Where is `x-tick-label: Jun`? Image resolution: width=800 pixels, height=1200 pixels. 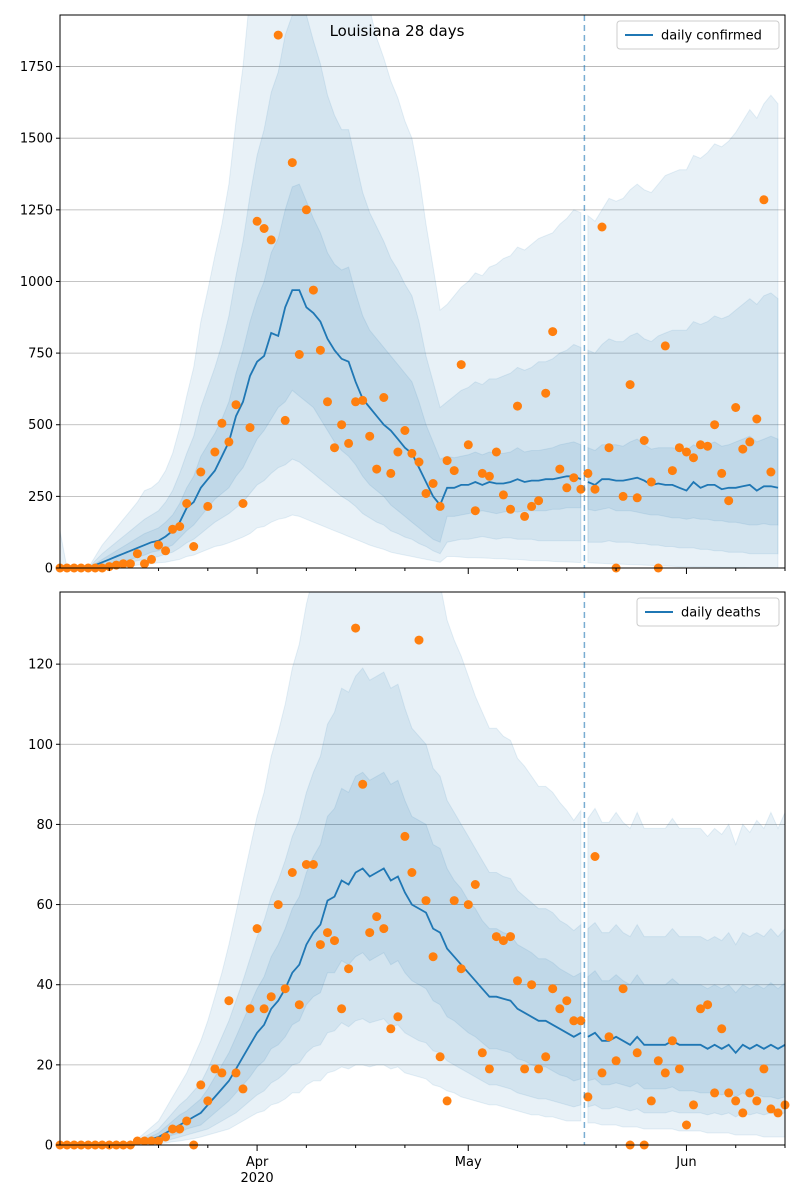 x-tick-label: Jun is located at coordinates (685, 1162).